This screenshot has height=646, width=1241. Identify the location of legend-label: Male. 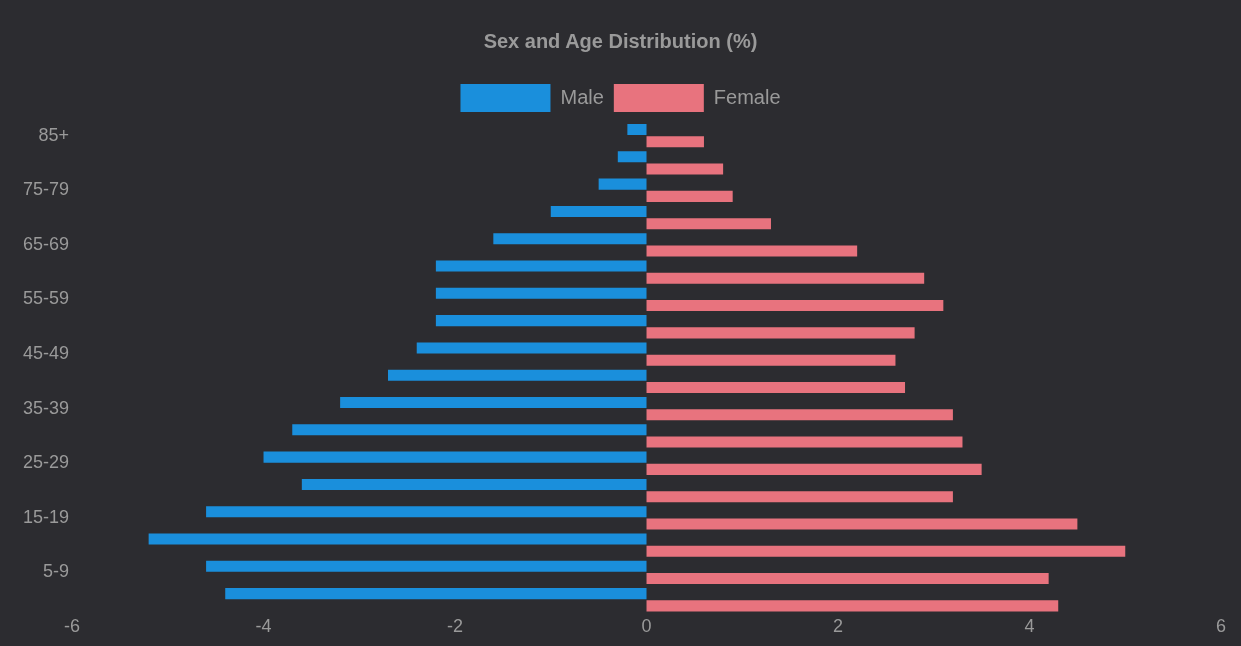
(582, 96).